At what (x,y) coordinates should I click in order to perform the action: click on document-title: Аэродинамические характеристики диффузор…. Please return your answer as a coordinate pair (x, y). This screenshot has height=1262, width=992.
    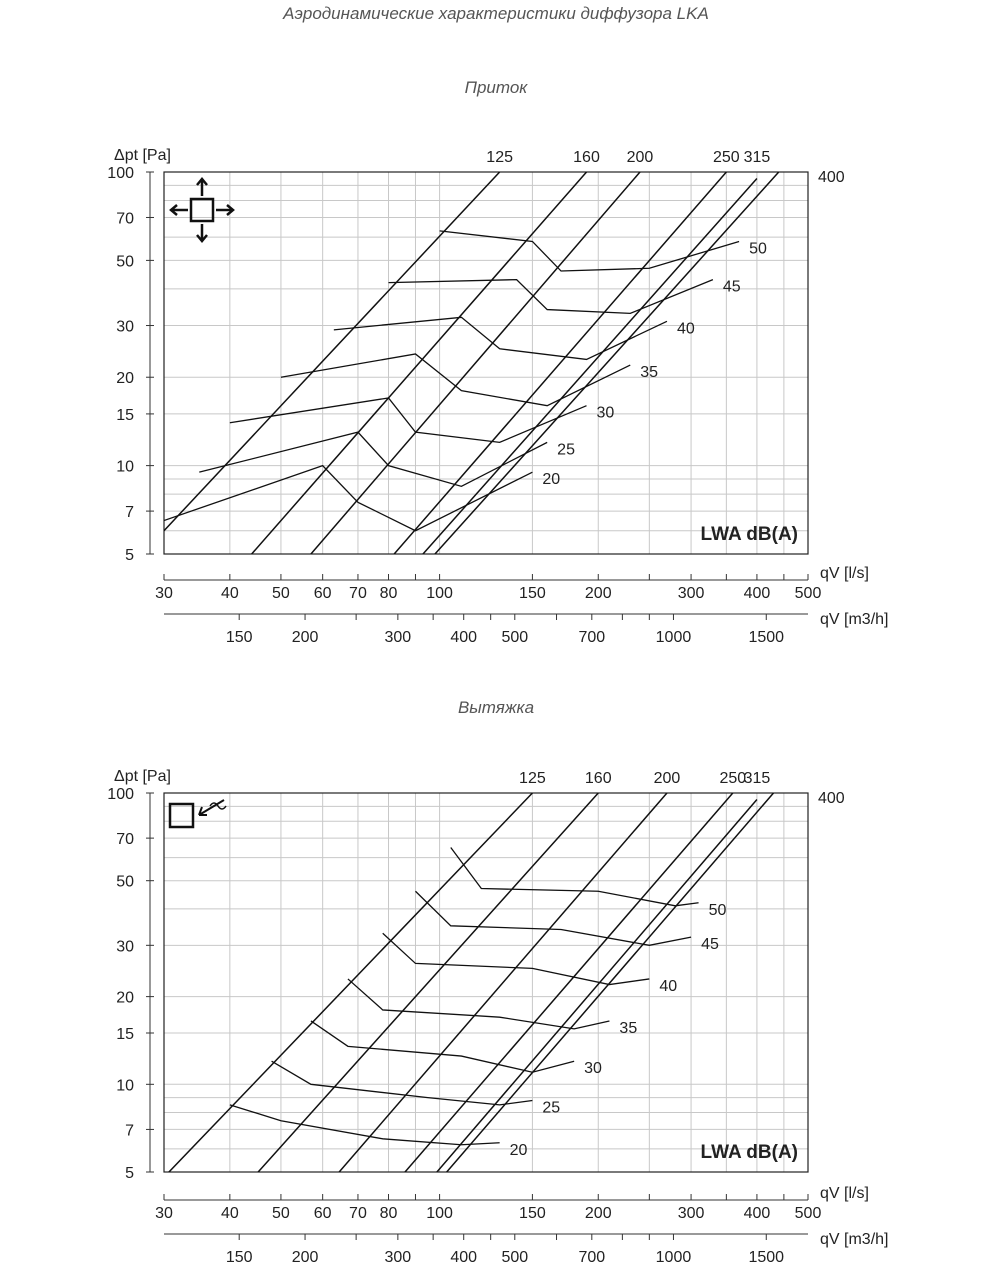
    Looking at the image, I should click on (496, 13).